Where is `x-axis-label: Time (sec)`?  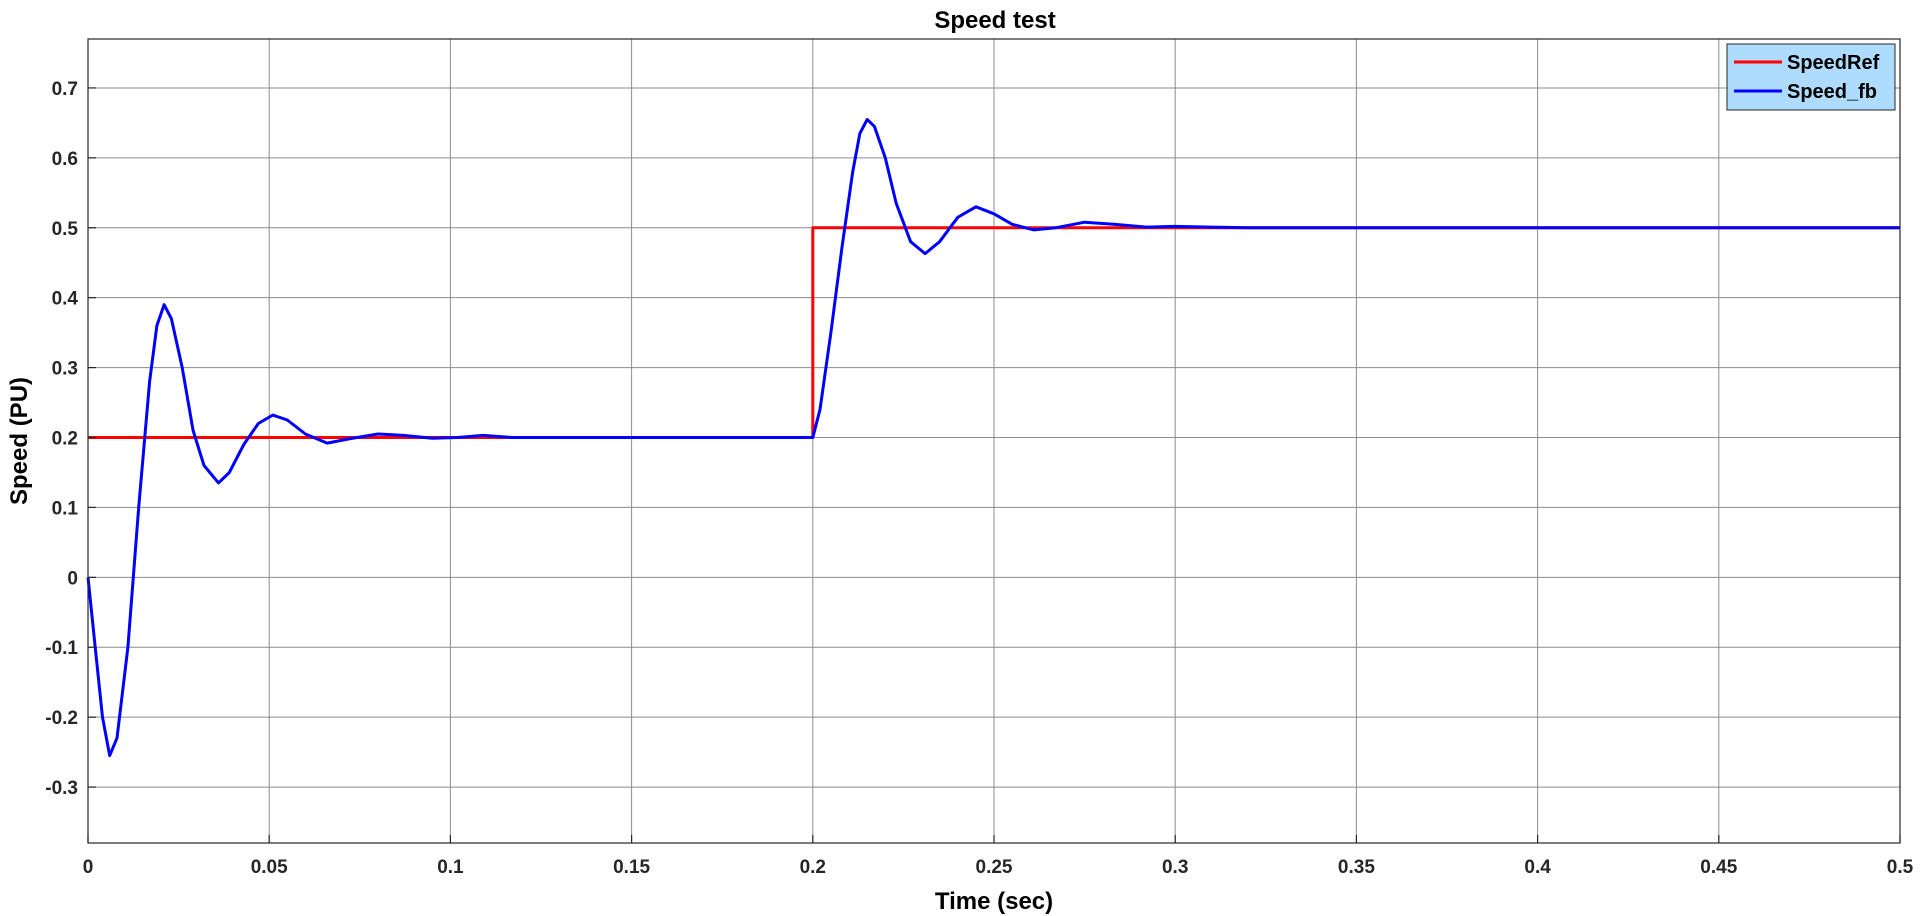 x-axis-label: Time (sec) is located at coordinates (994, 901).